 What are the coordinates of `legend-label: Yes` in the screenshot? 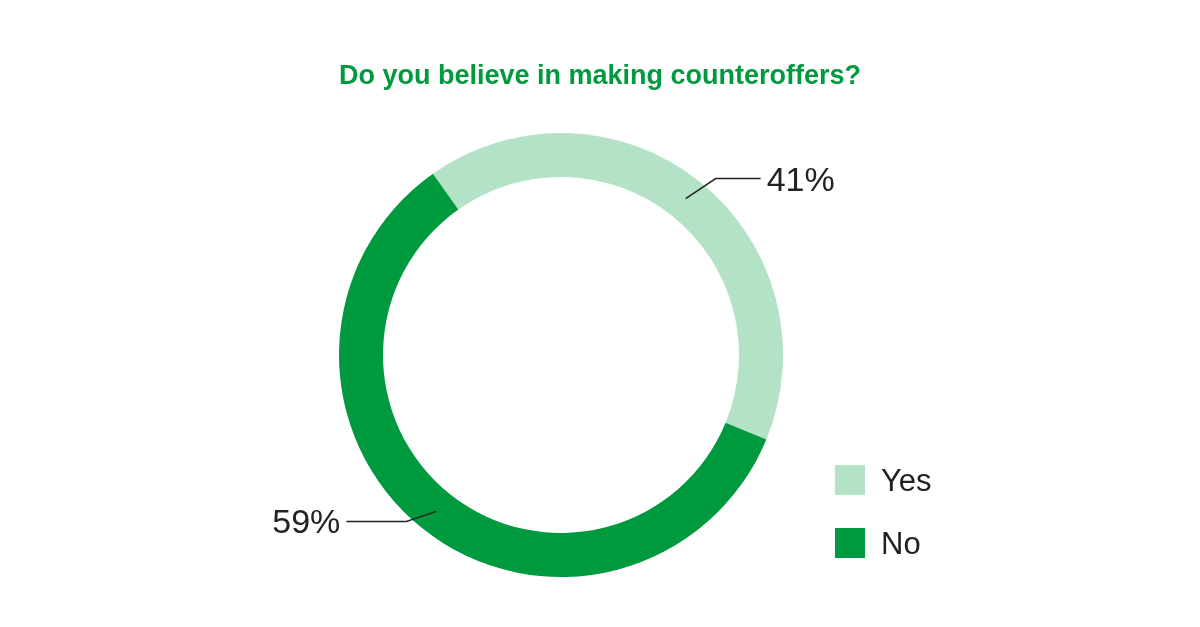 It's located at (906, 480).